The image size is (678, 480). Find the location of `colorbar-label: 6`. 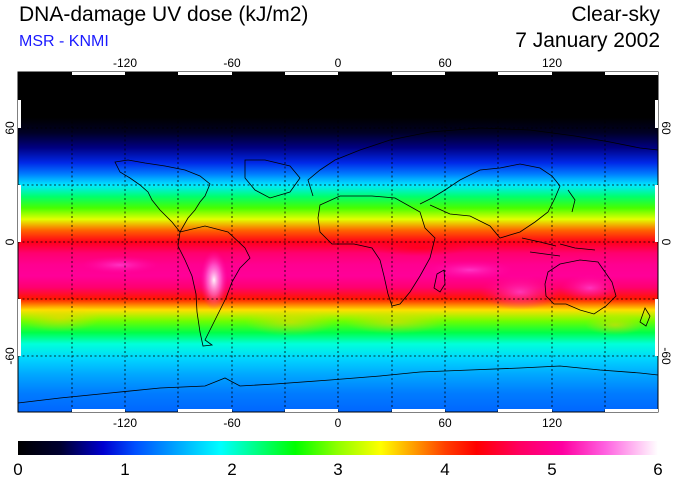

colorbar-label: 6 is located at coordinates (657, 469).